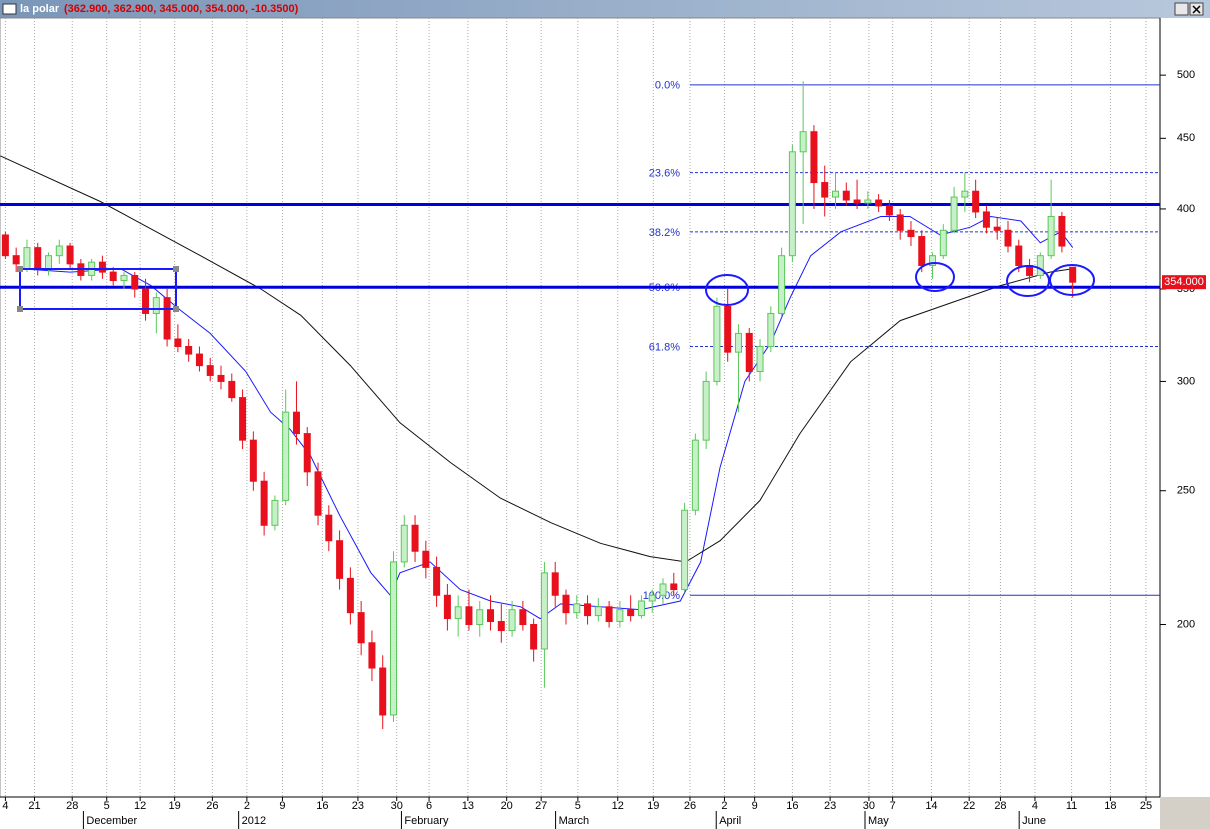 The width and height of the screenshot is (1210, 829). What do you see at coordinates (1186, 491) in the screenshot?
I see `y-tick-label: 250` at bounding box center [1186, 491].